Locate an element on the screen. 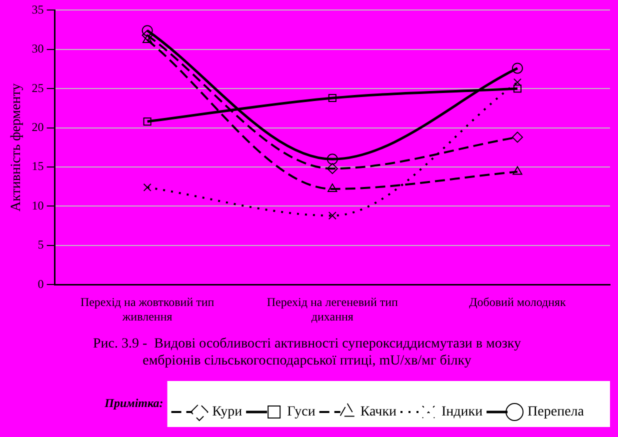 The height and width of the screenshot is (437, 618). y-tick-label: 15 is located at coordinates (38, 166).